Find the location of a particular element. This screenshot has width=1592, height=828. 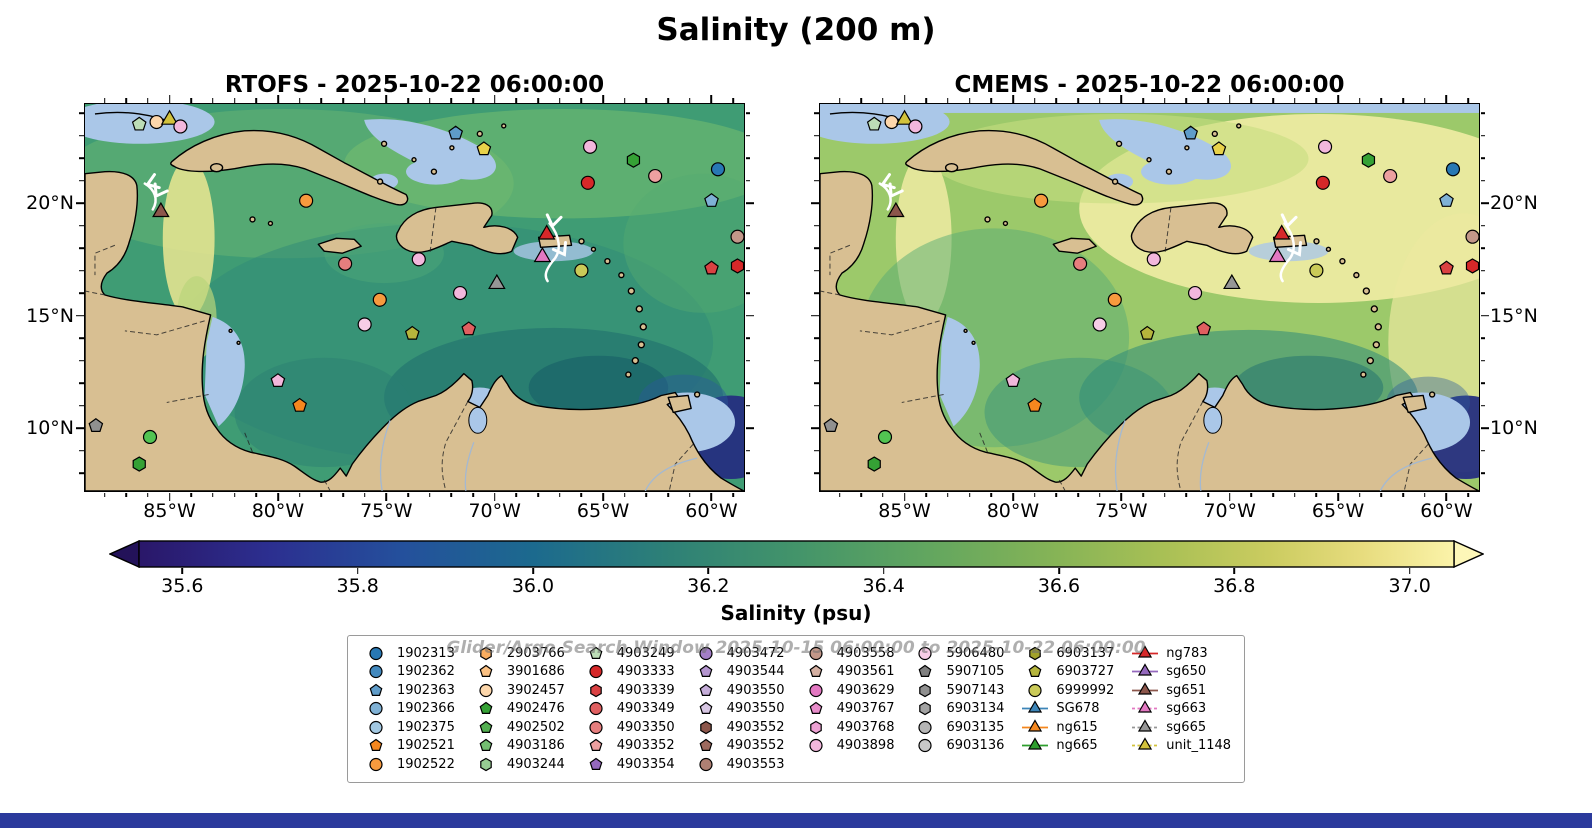

legend-entry-label: 4903767 is located at coordinates (865, 709).